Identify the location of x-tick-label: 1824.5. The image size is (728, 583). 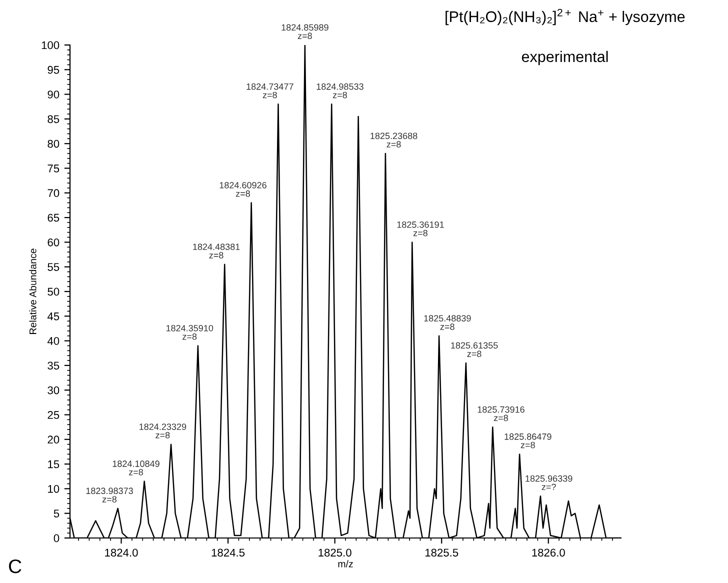
(228, 552).